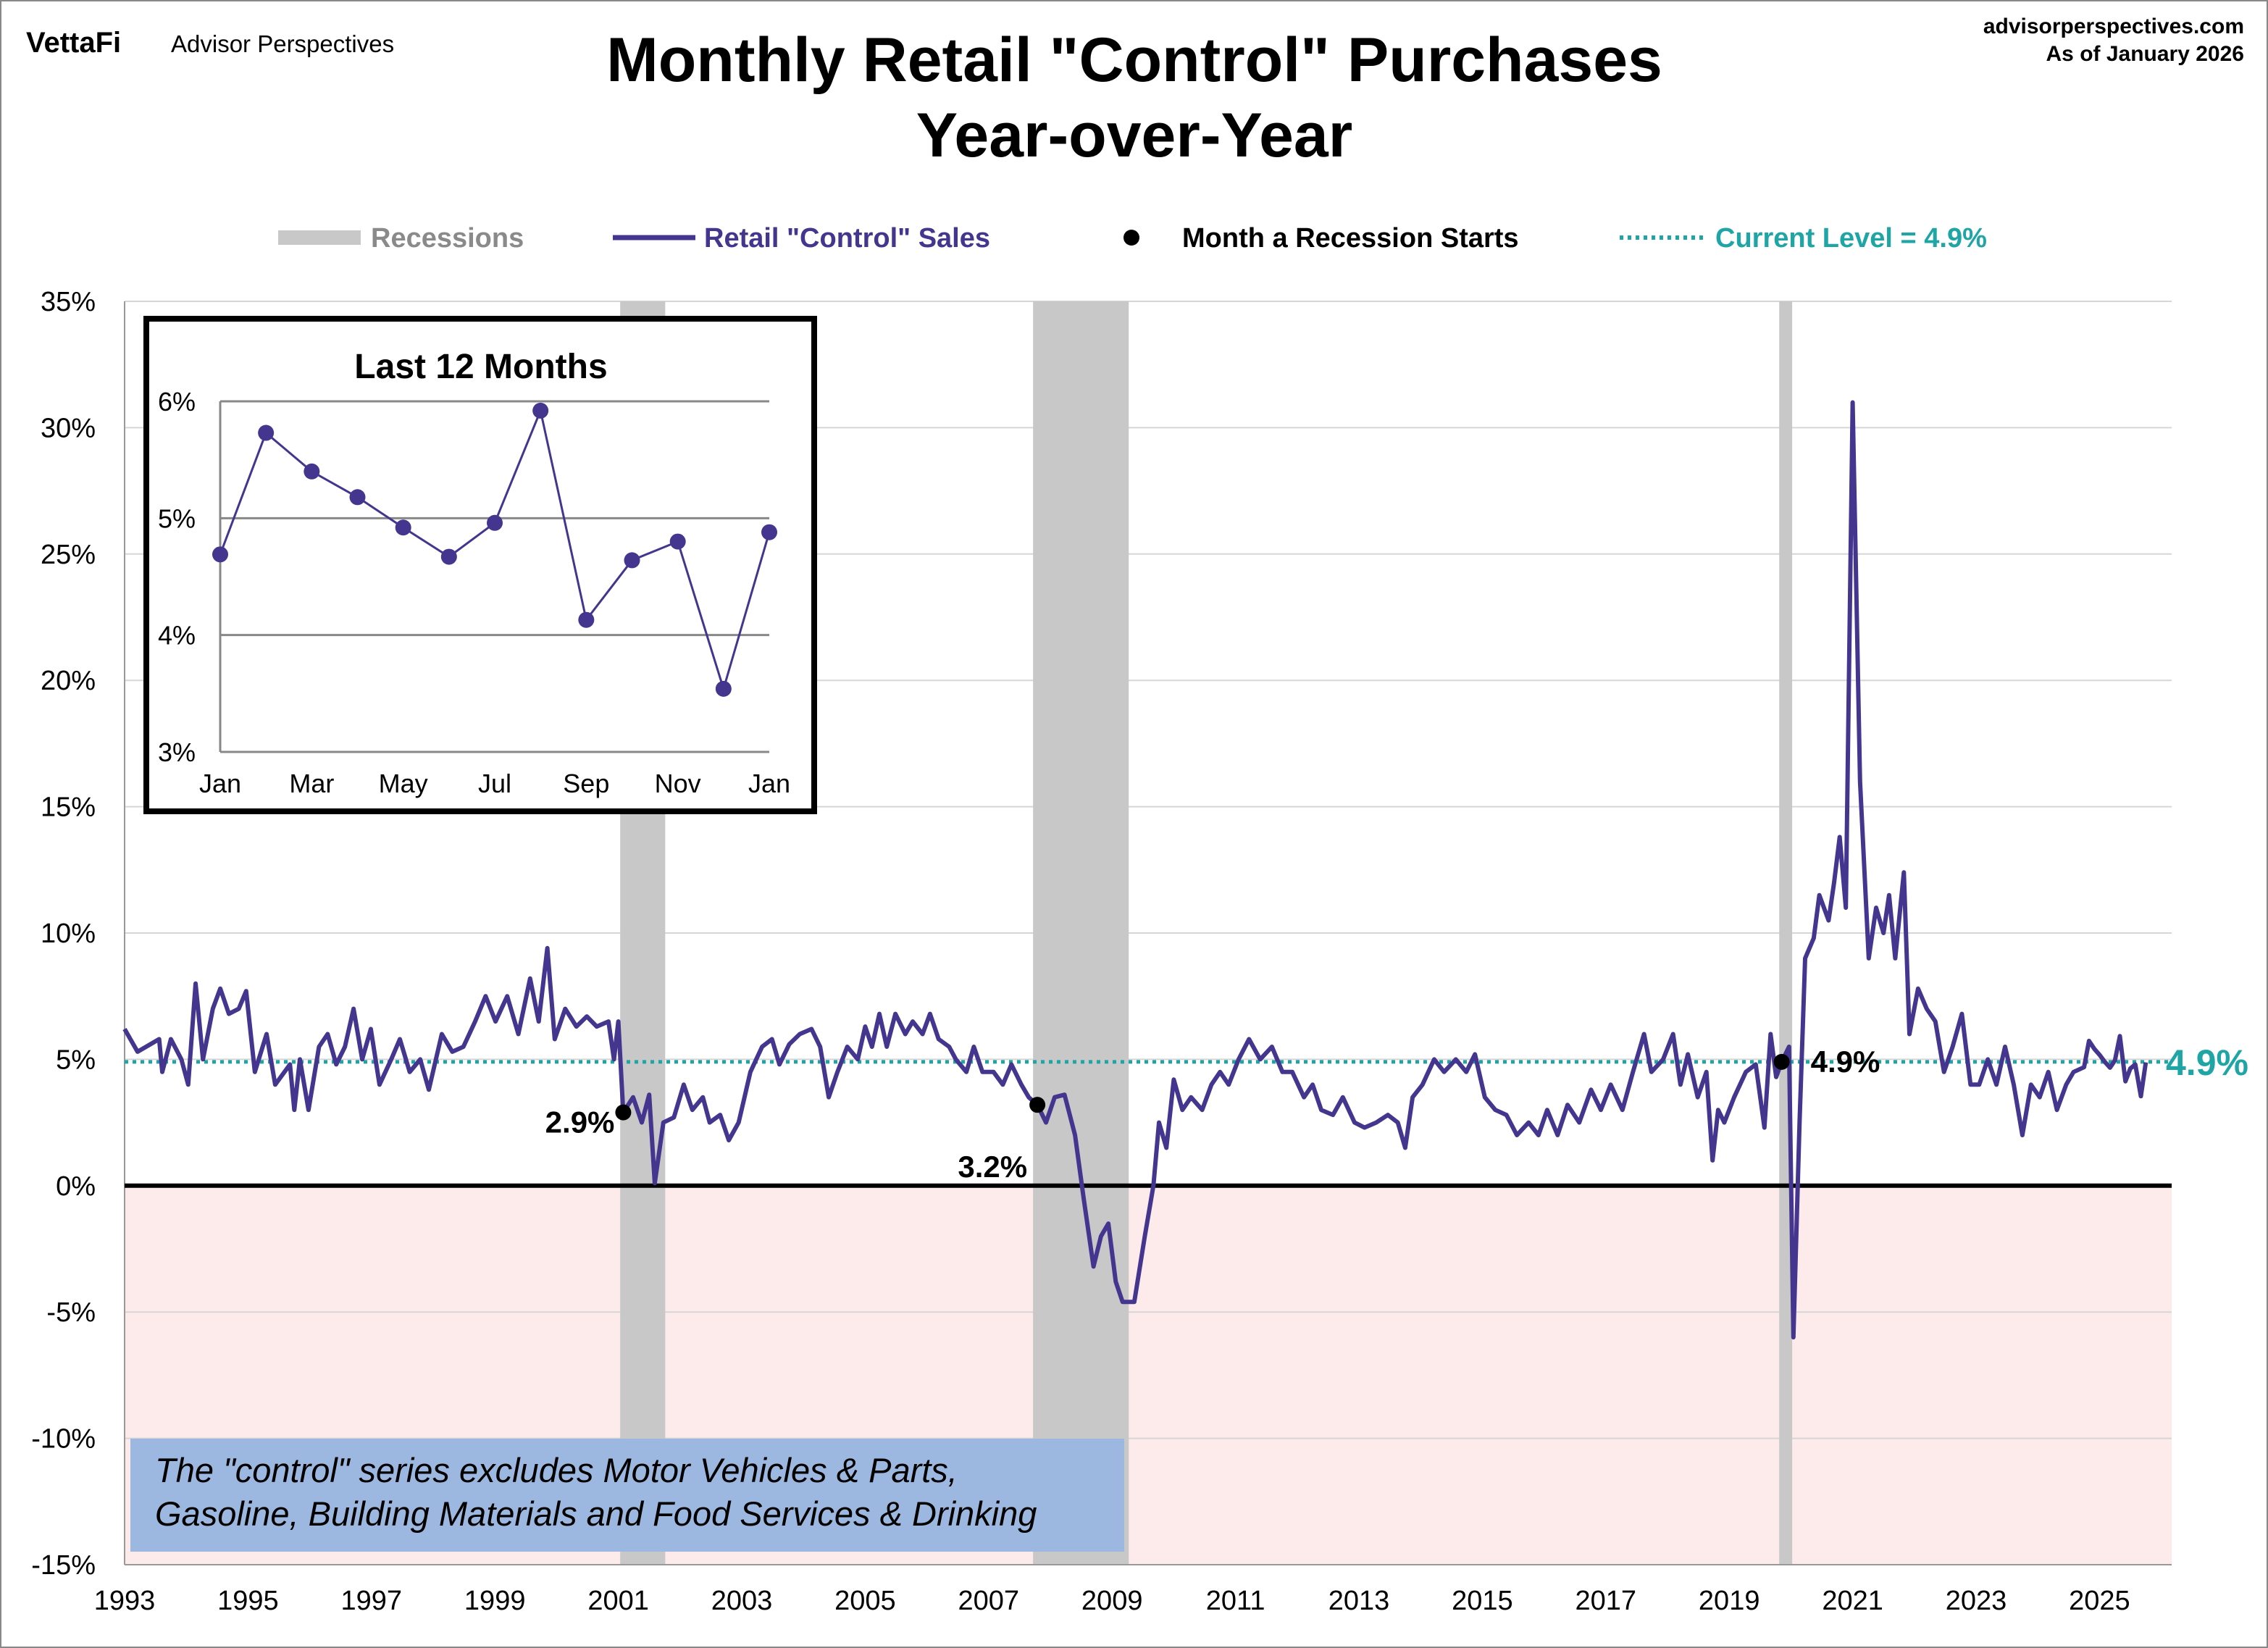 The width and height of the screenshot is (2268, 1648). What do you see at coordinates (76, 1186) in the screenshot?
I see `y-tick-label: 0%` at bounding box center [76, 1186].